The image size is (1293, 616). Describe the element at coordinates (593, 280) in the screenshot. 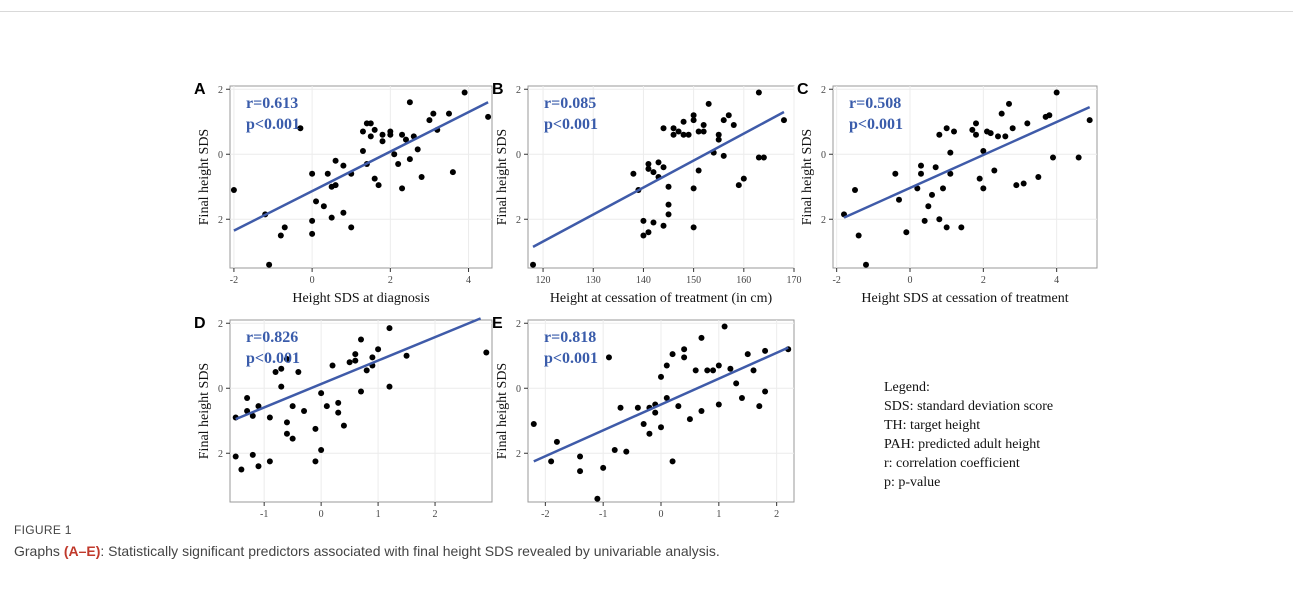

I see `x-tick-label: 130` at that location.